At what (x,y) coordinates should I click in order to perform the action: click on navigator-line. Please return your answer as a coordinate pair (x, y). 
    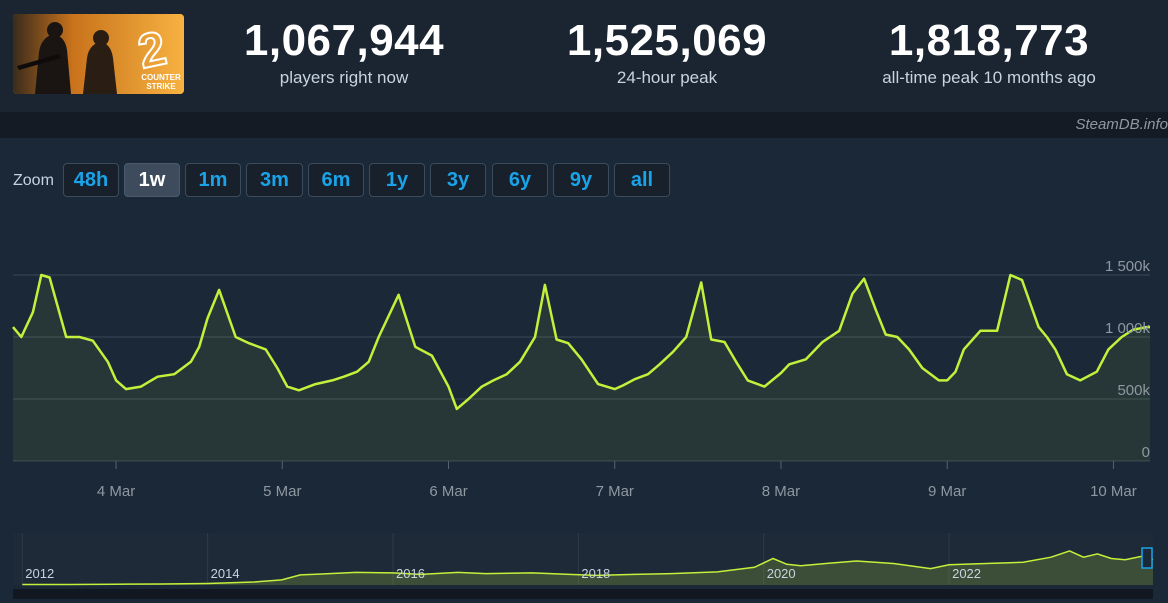
    Looking at the image, I should click on (588, 568).